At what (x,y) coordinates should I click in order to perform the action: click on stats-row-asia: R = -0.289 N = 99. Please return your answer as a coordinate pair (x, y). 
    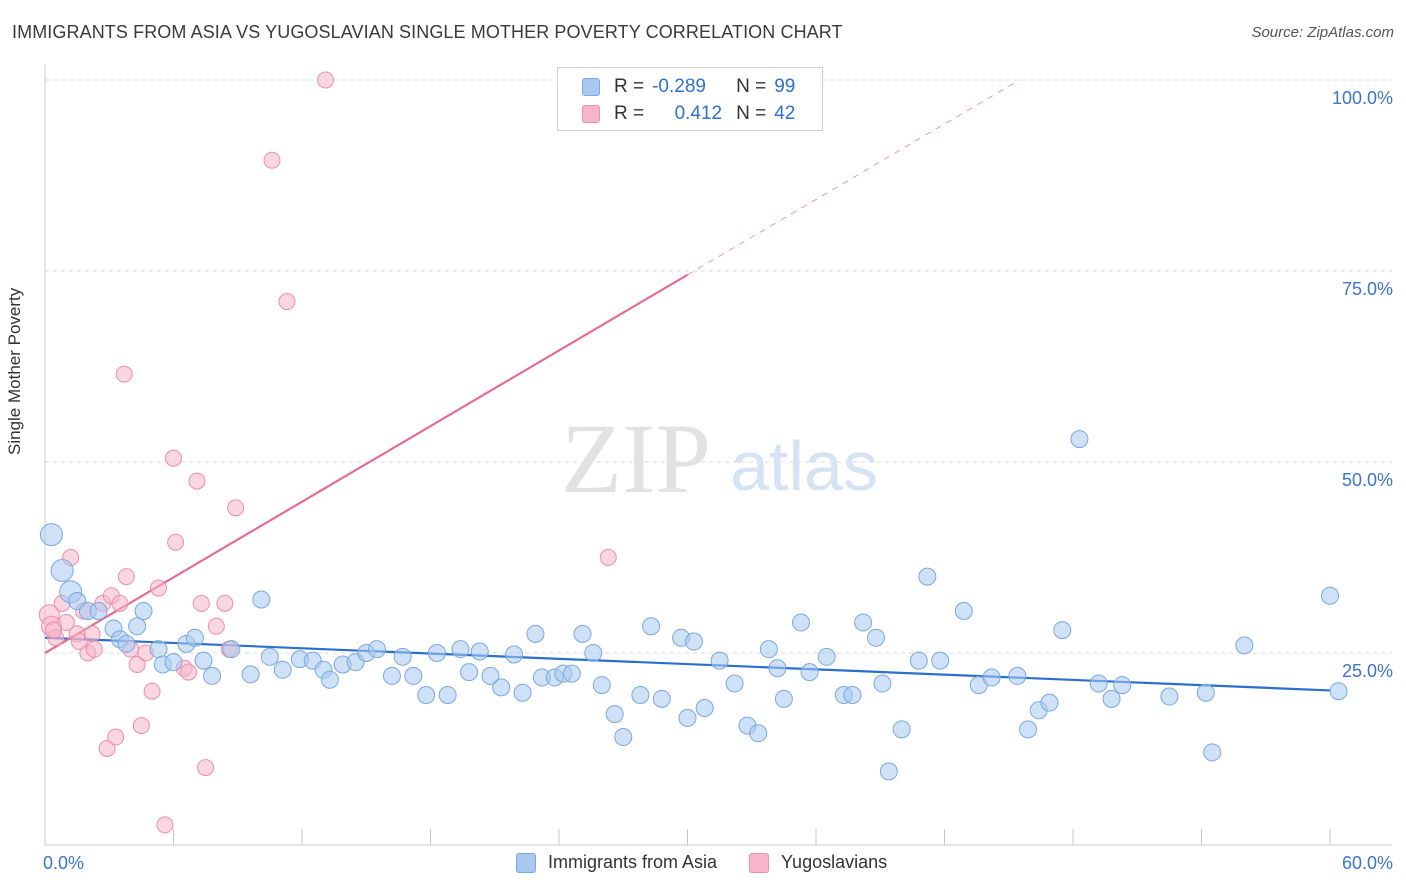
    Looking at the image, I should click on (688, 87).